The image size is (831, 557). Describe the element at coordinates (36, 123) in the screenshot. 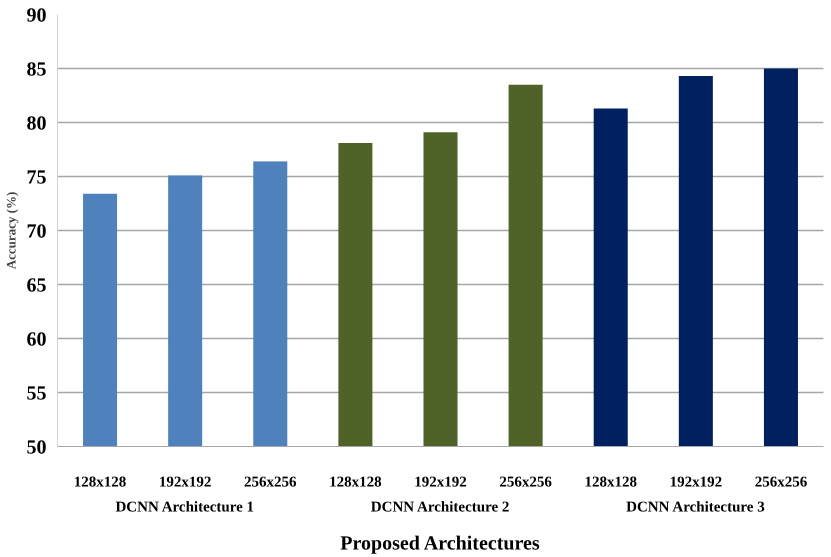

I see `y-tick-label: 80` at that location.